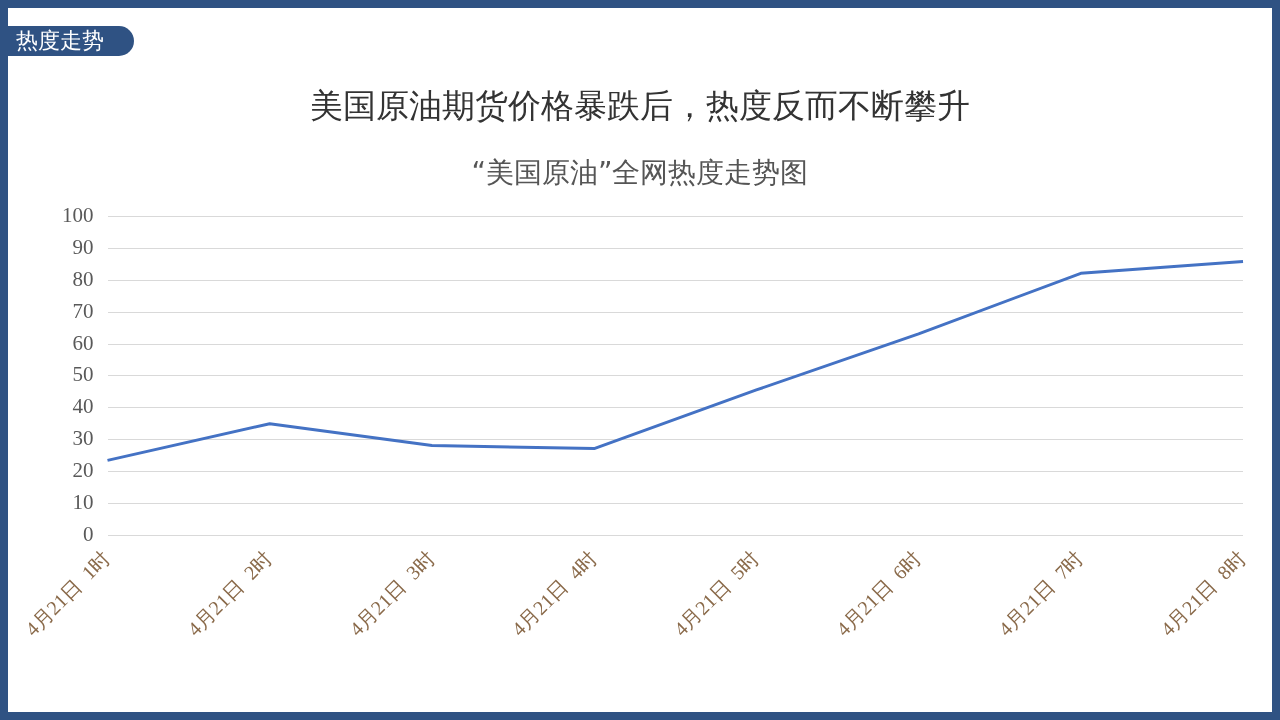 The height and width of the screenshot is (720, 1280). Describe the element at coordinates (83, 310) in the screenshot. I see `y-tick-label: 70` at that location.